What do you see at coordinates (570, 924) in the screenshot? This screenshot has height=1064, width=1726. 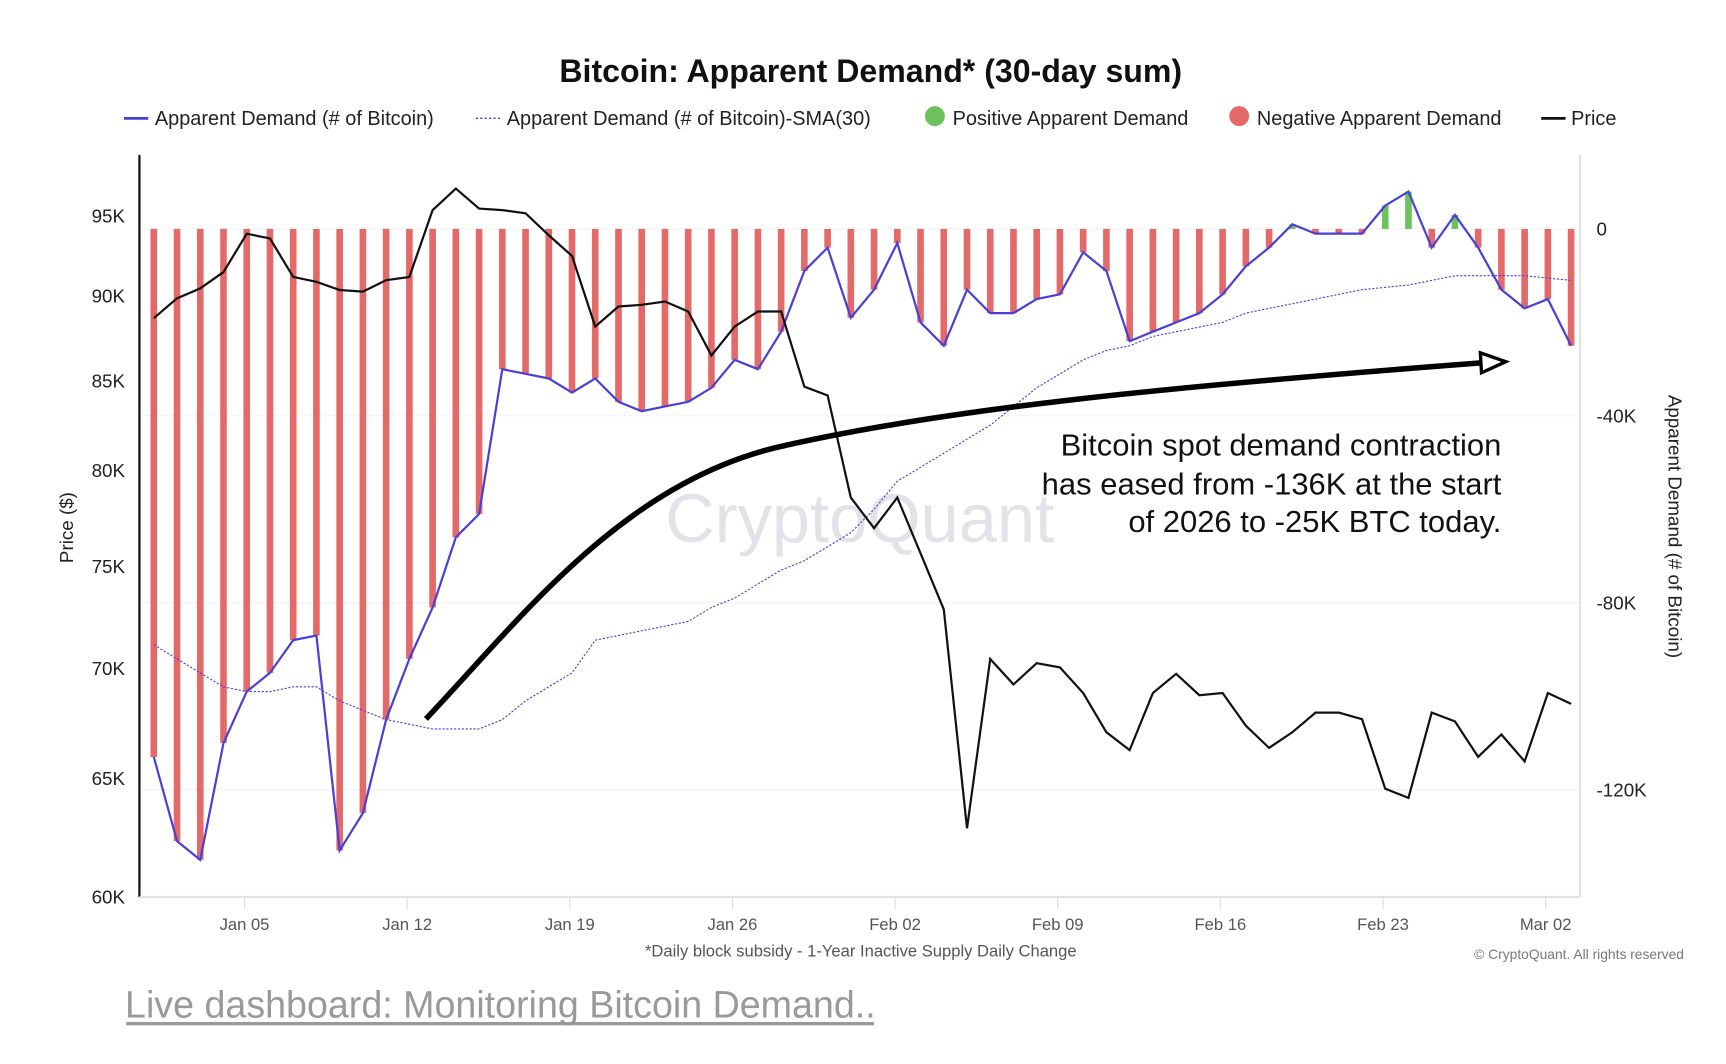 I see `x-tick-label: Jan 19` at bounding box center [570, 924].